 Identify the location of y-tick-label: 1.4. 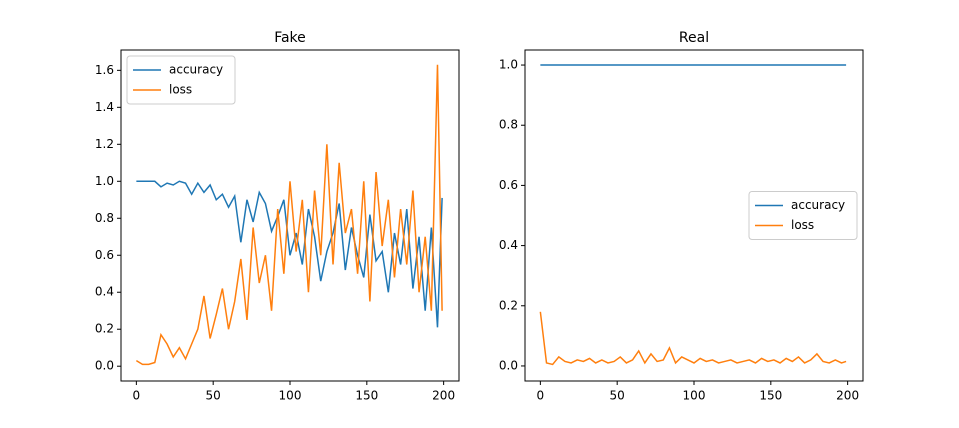
(104, 107).